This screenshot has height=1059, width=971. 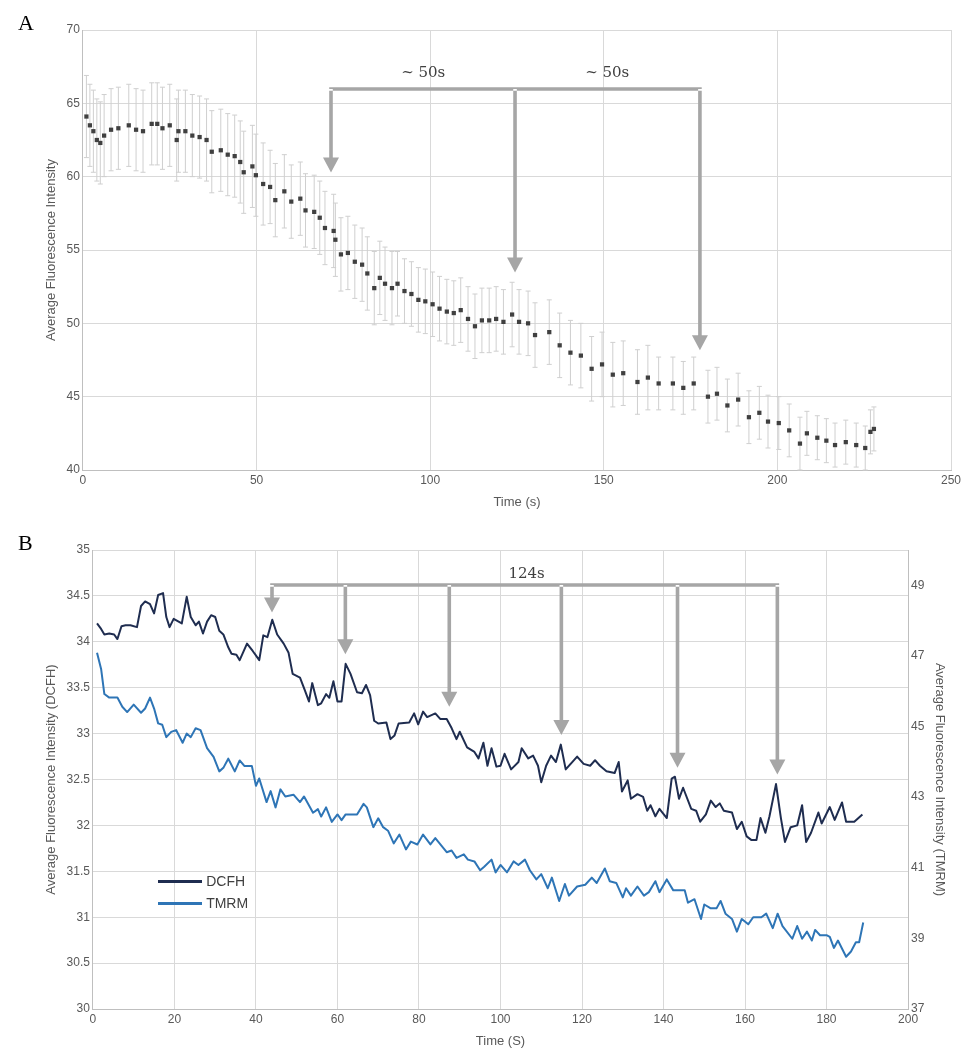 What do you see at coordinates (951, 479) in the screenshot?
I see `x-tick-label: 250` at bounding box center [951, 479].